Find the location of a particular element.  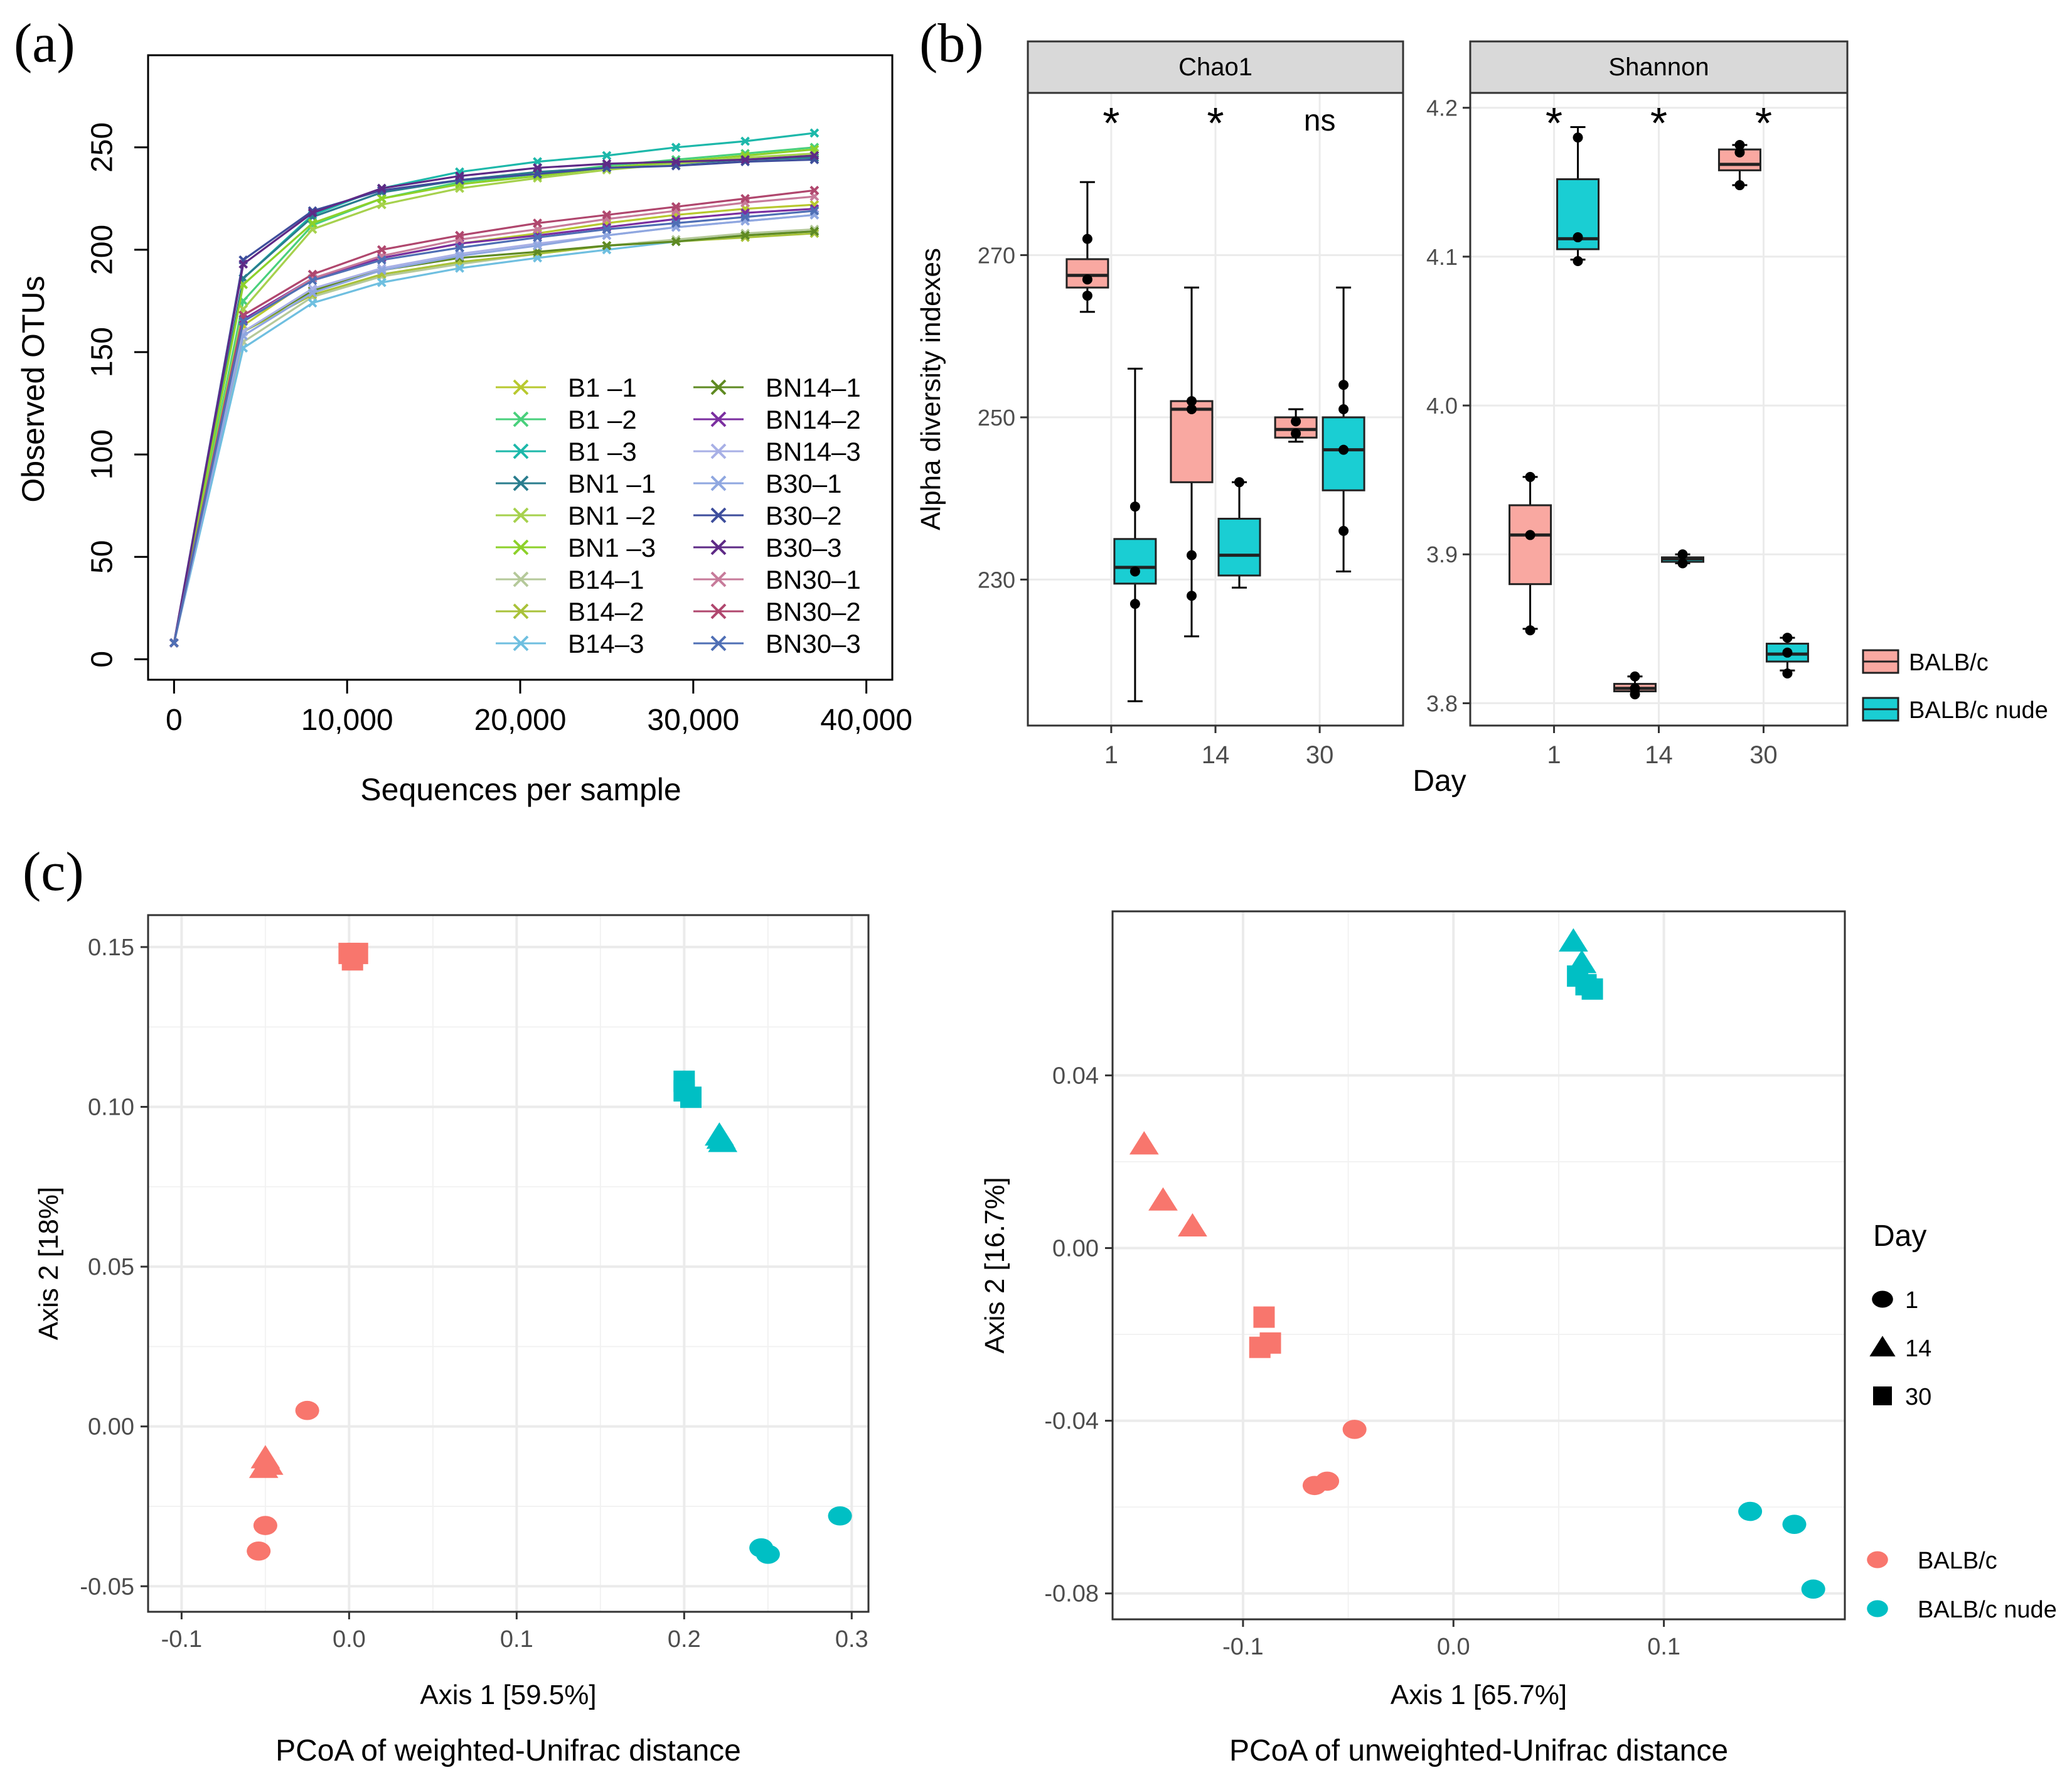

legend-item: BN30–1 is located at coordinates (777, 579).